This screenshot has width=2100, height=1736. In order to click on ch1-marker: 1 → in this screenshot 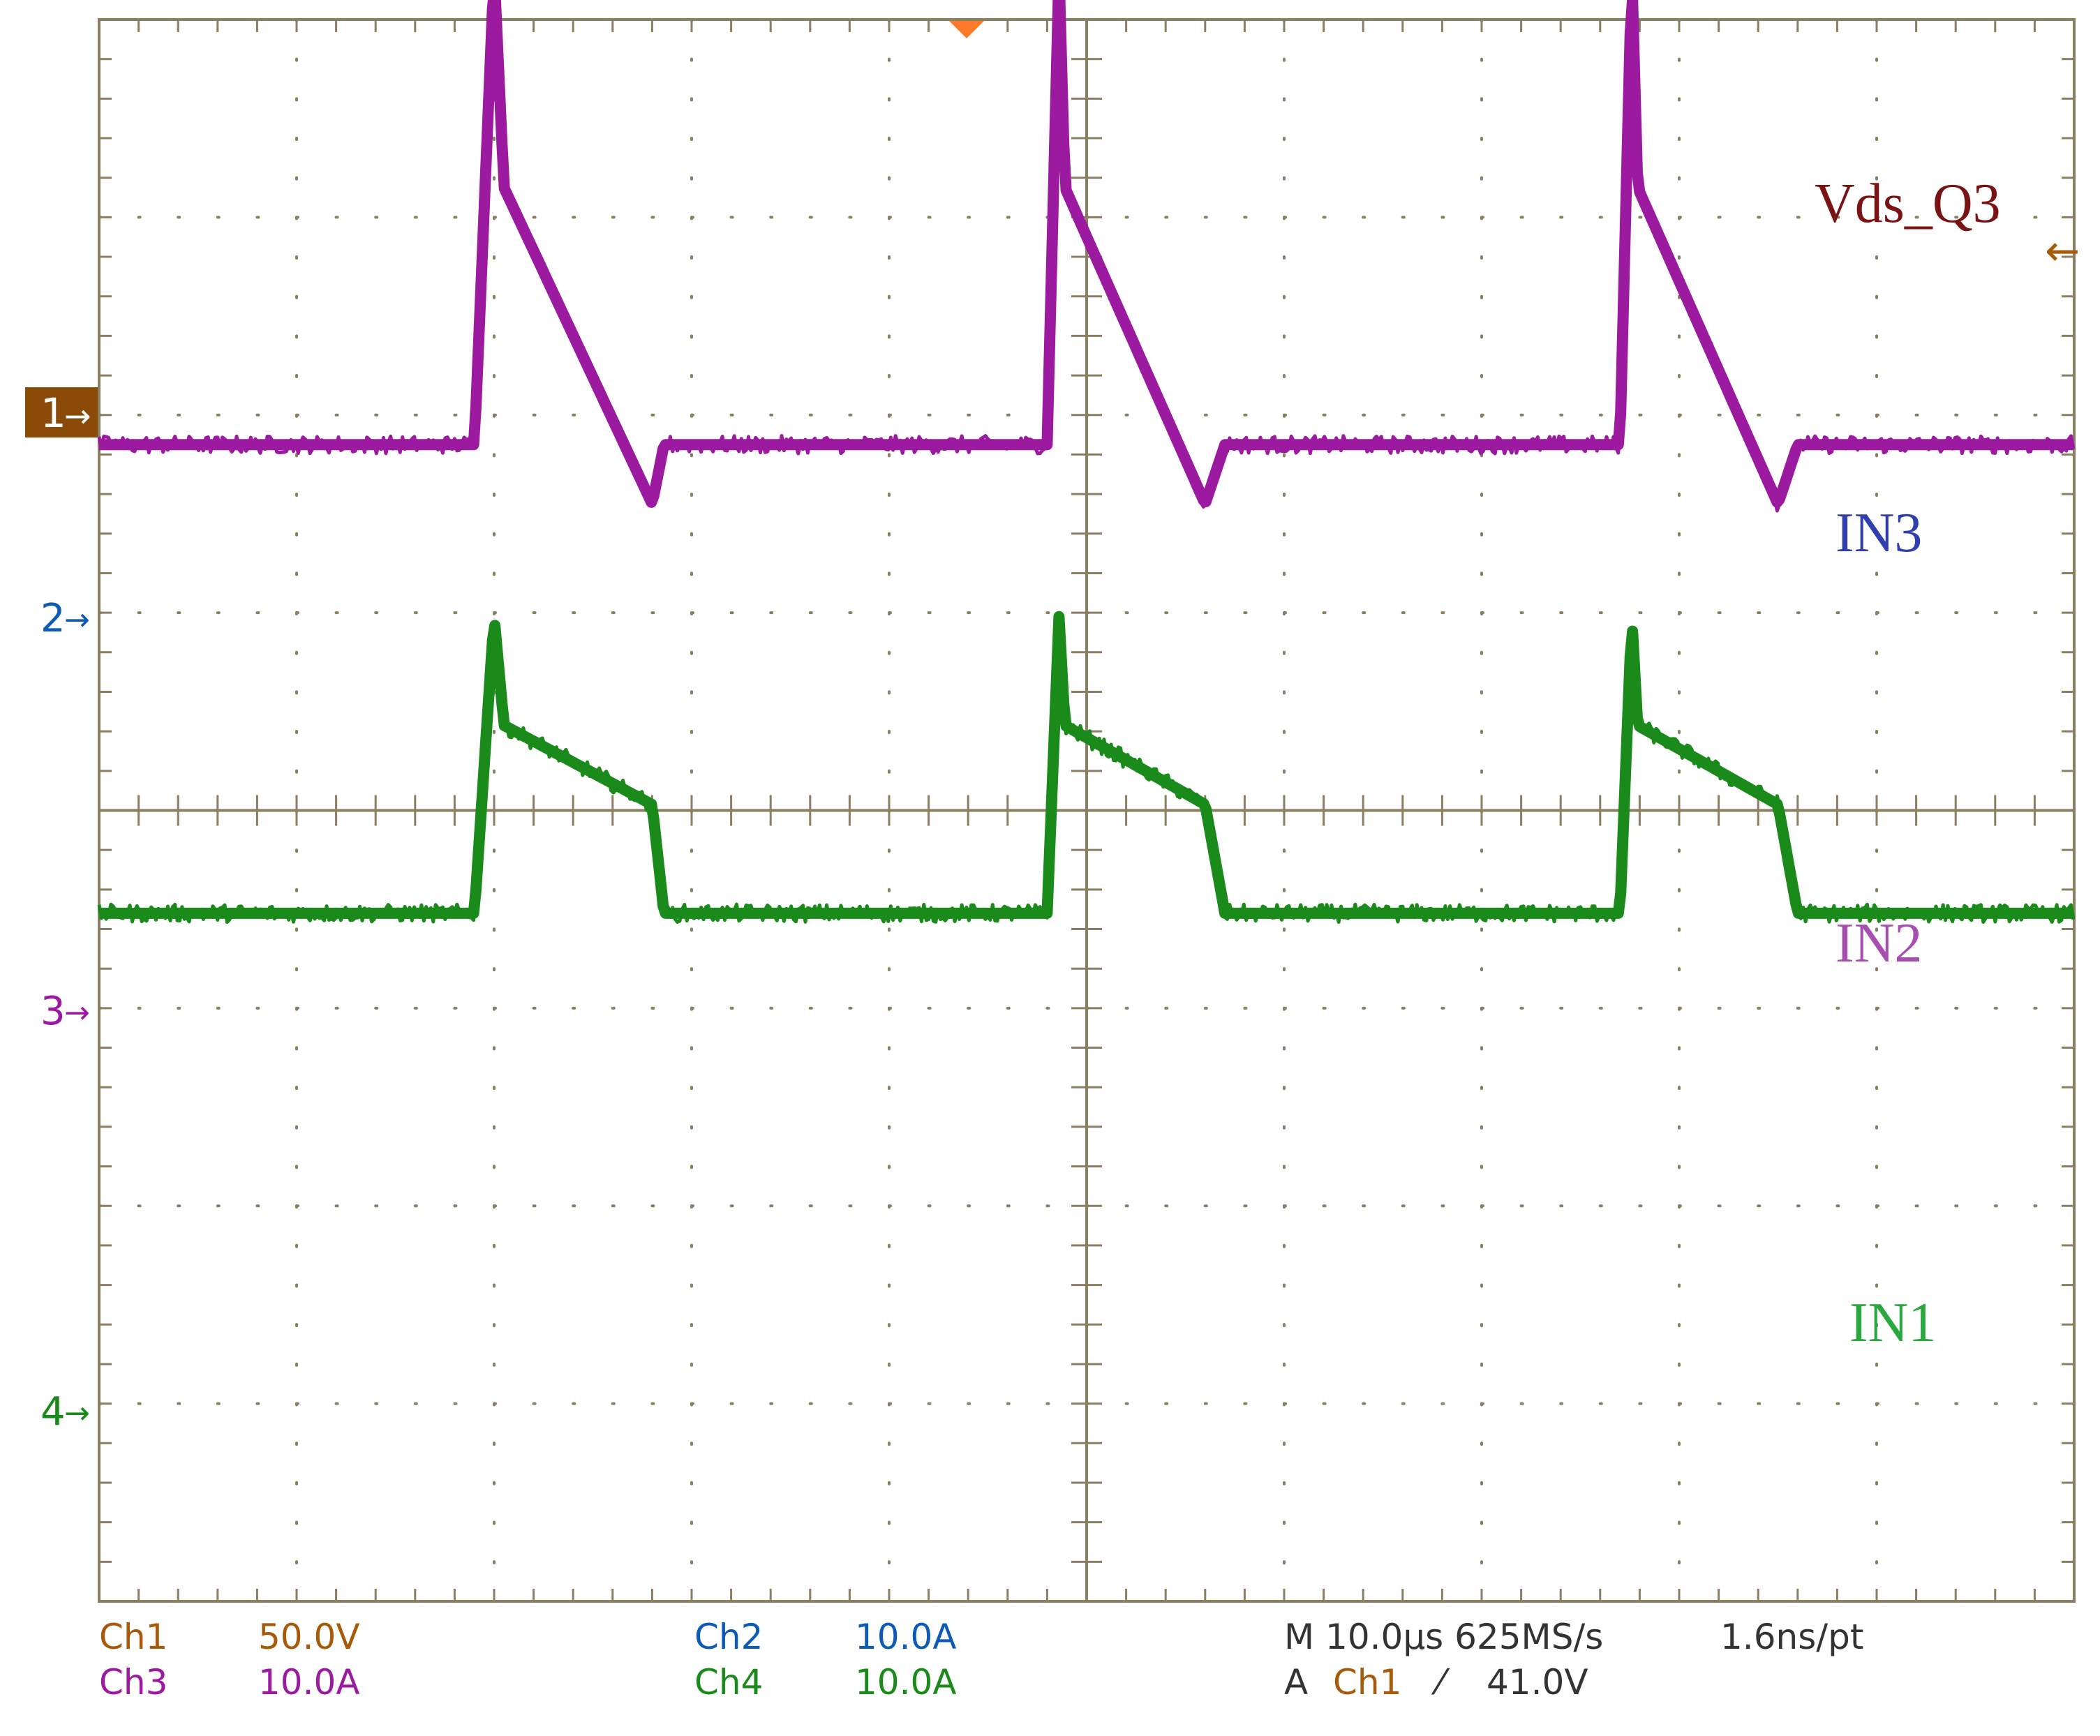, I will do `click(61, 412)`.